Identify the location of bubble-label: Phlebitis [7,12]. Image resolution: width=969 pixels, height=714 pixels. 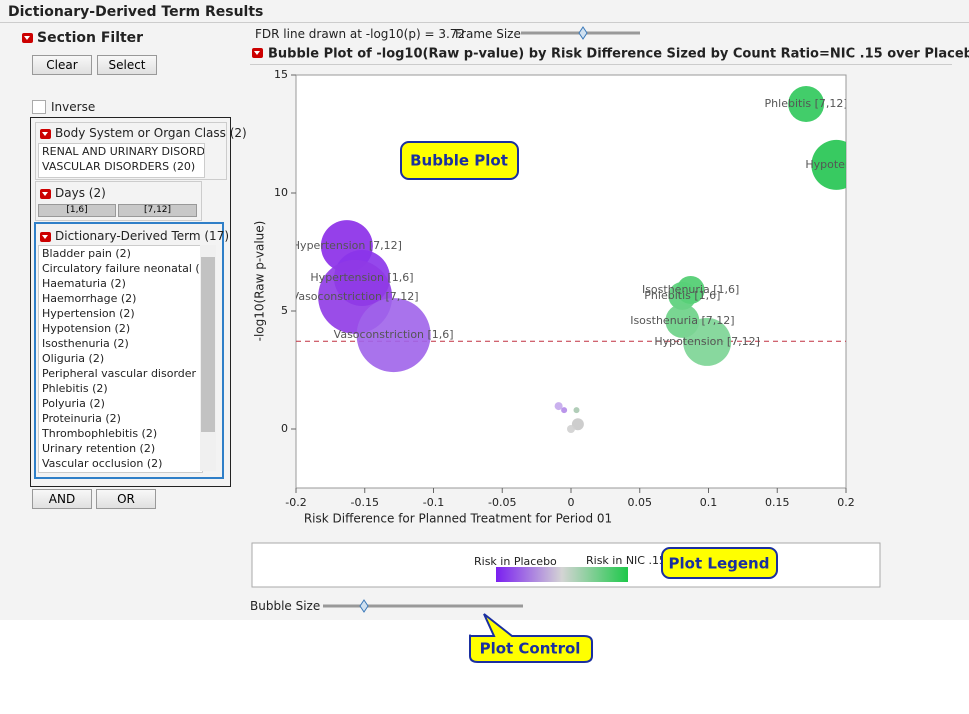
(806, 103).